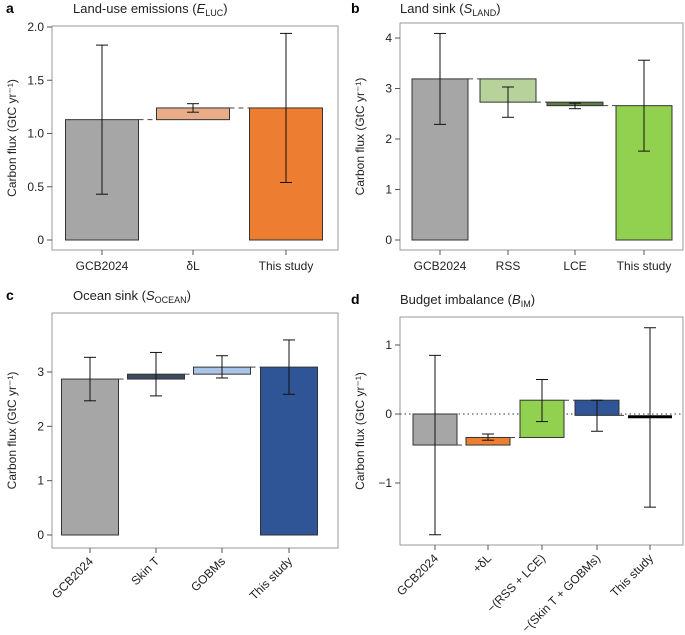 This screenshot has height=635, width=685. What do you see at coordinates (484, 13) in the screenshot?
I see `title-subscript: LAND` at bounding box center [484, 13].